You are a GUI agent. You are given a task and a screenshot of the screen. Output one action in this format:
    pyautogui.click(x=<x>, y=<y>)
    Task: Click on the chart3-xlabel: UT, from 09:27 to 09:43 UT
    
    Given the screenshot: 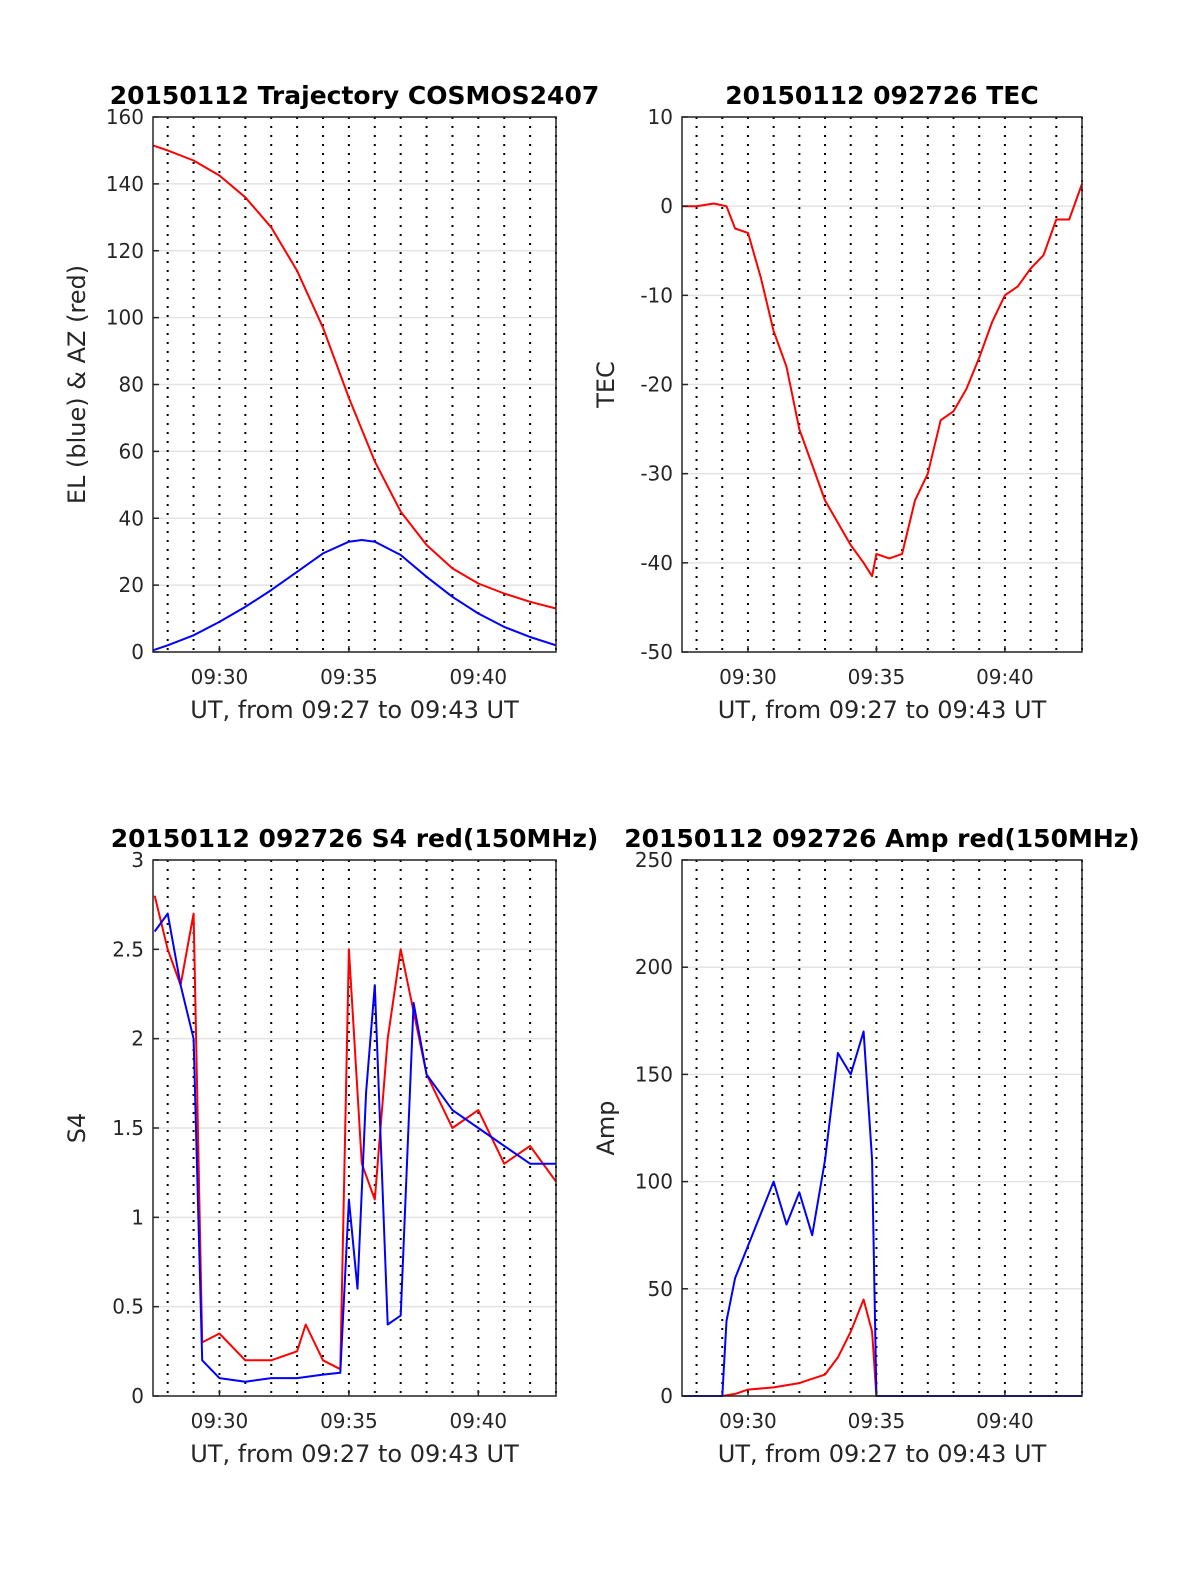 What is the action you would take?
    pyautogui.click(x=354, y=1454)
    